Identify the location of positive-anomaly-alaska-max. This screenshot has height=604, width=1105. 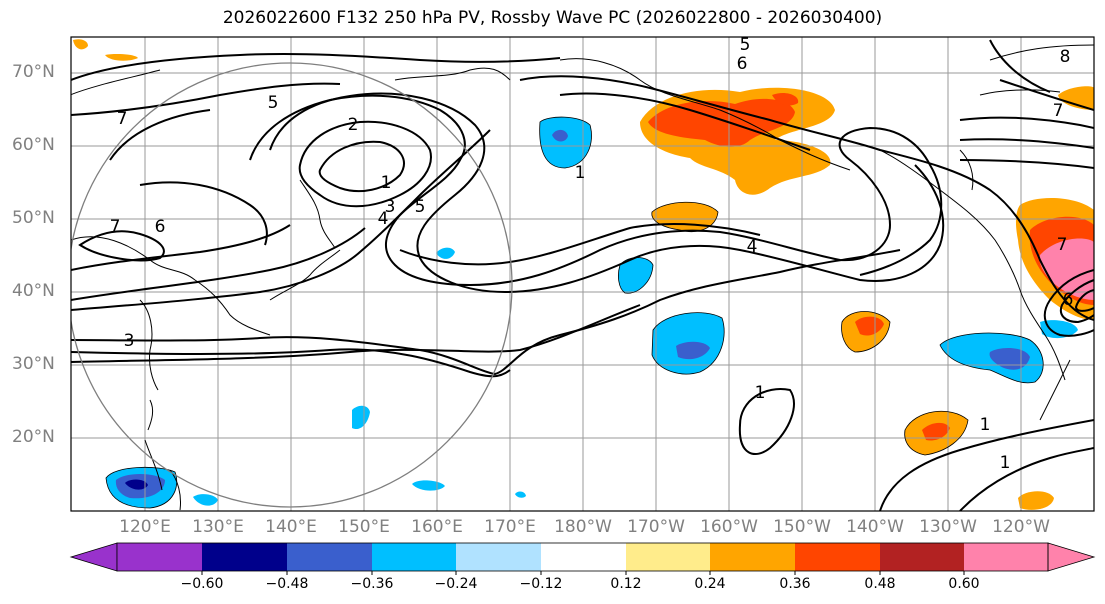
(785, 99).